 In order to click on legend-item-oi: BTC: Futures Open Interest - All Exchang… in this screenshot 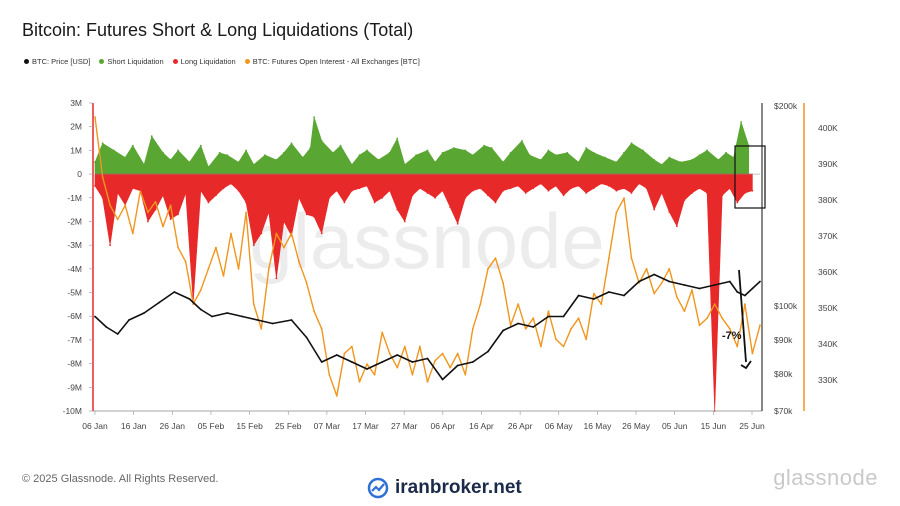, I will do `click(332, 61)`.